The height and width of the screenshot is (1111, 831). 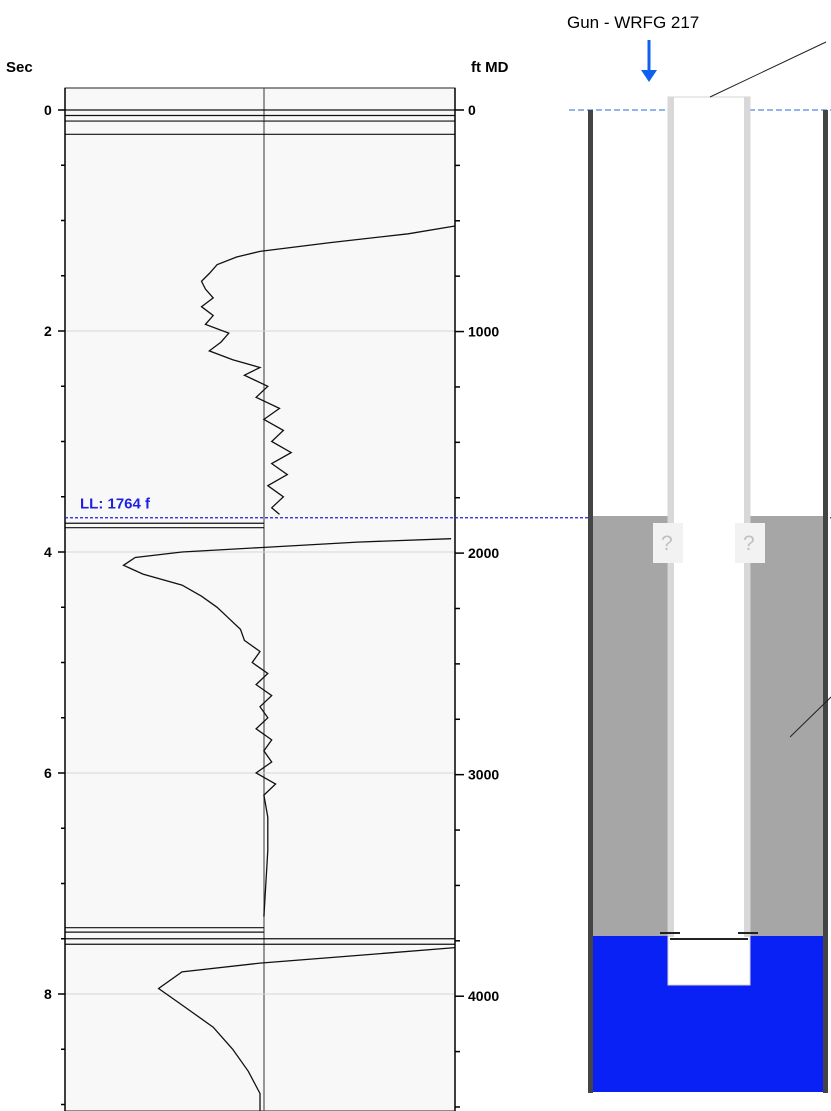 What do you see at coordinates (590, 601) in the screenshot?
I see `casing-left-wall` at bounding box center [590, 601].